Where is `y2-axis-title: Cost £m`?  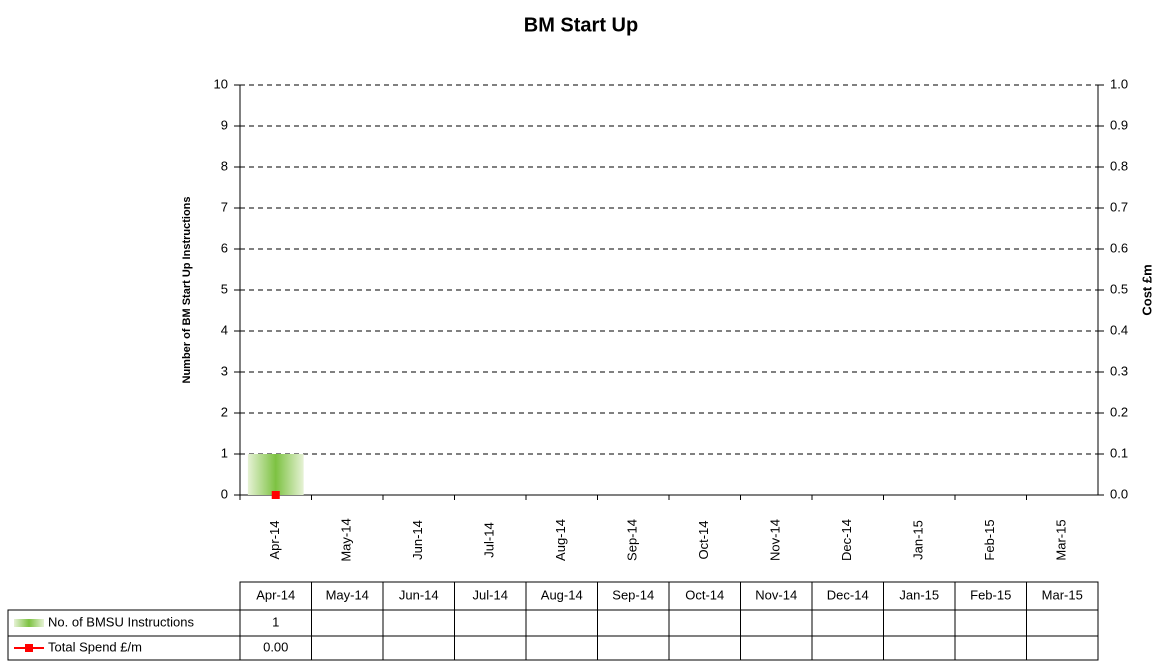
y2-axis-title: Cost £m is located at coordinates (1146, 289).